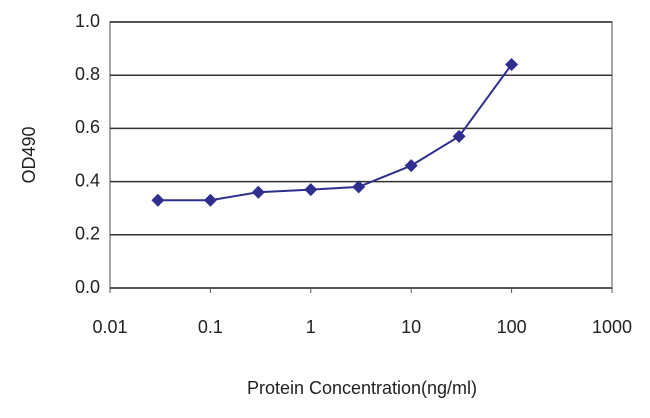 The height and width of the screenshot is (418, 650). What do you see at coordinates (87, 234) in the screenshot?
I see `y-tick-label: 0.2` at bounding box center [87, 234].